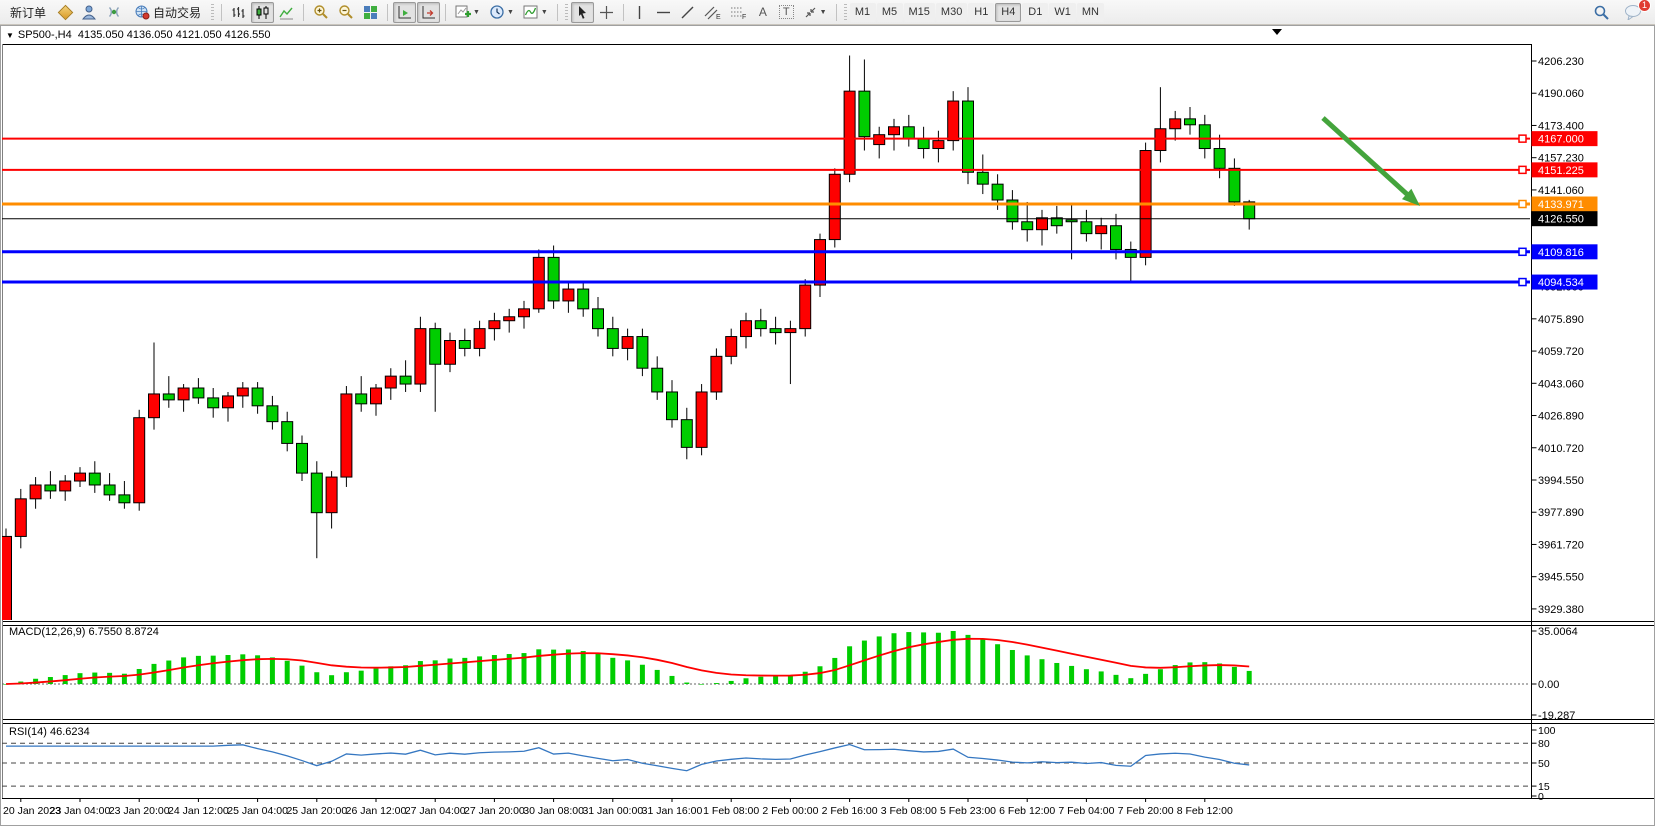  I want to click on main-toolbar: 新订单 自动交易, so click(827, 12).